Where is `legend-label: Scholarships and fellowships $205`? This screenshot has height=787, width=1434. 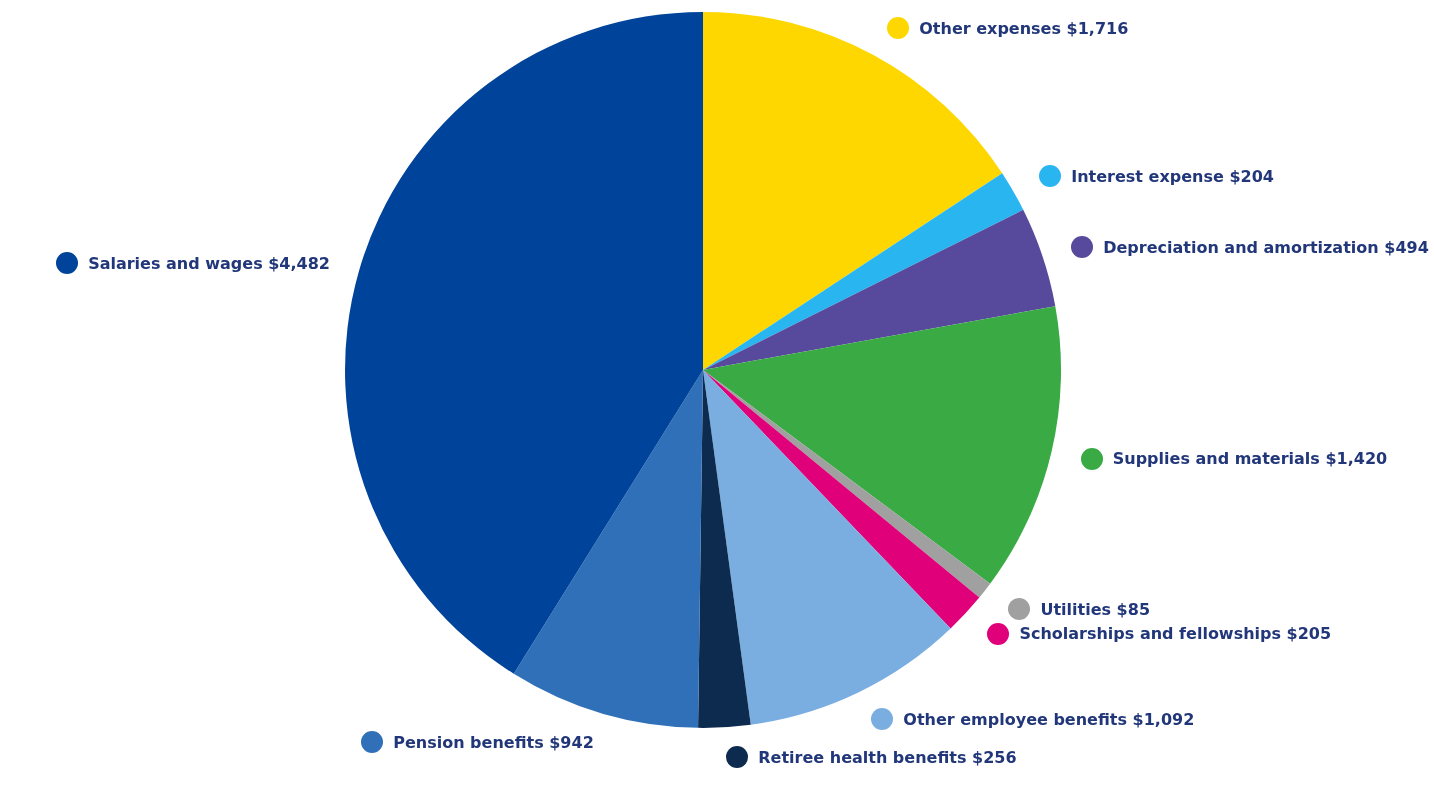
legend-label: Scholarships and fellowships $205 is located at coordinates (1175, 634).